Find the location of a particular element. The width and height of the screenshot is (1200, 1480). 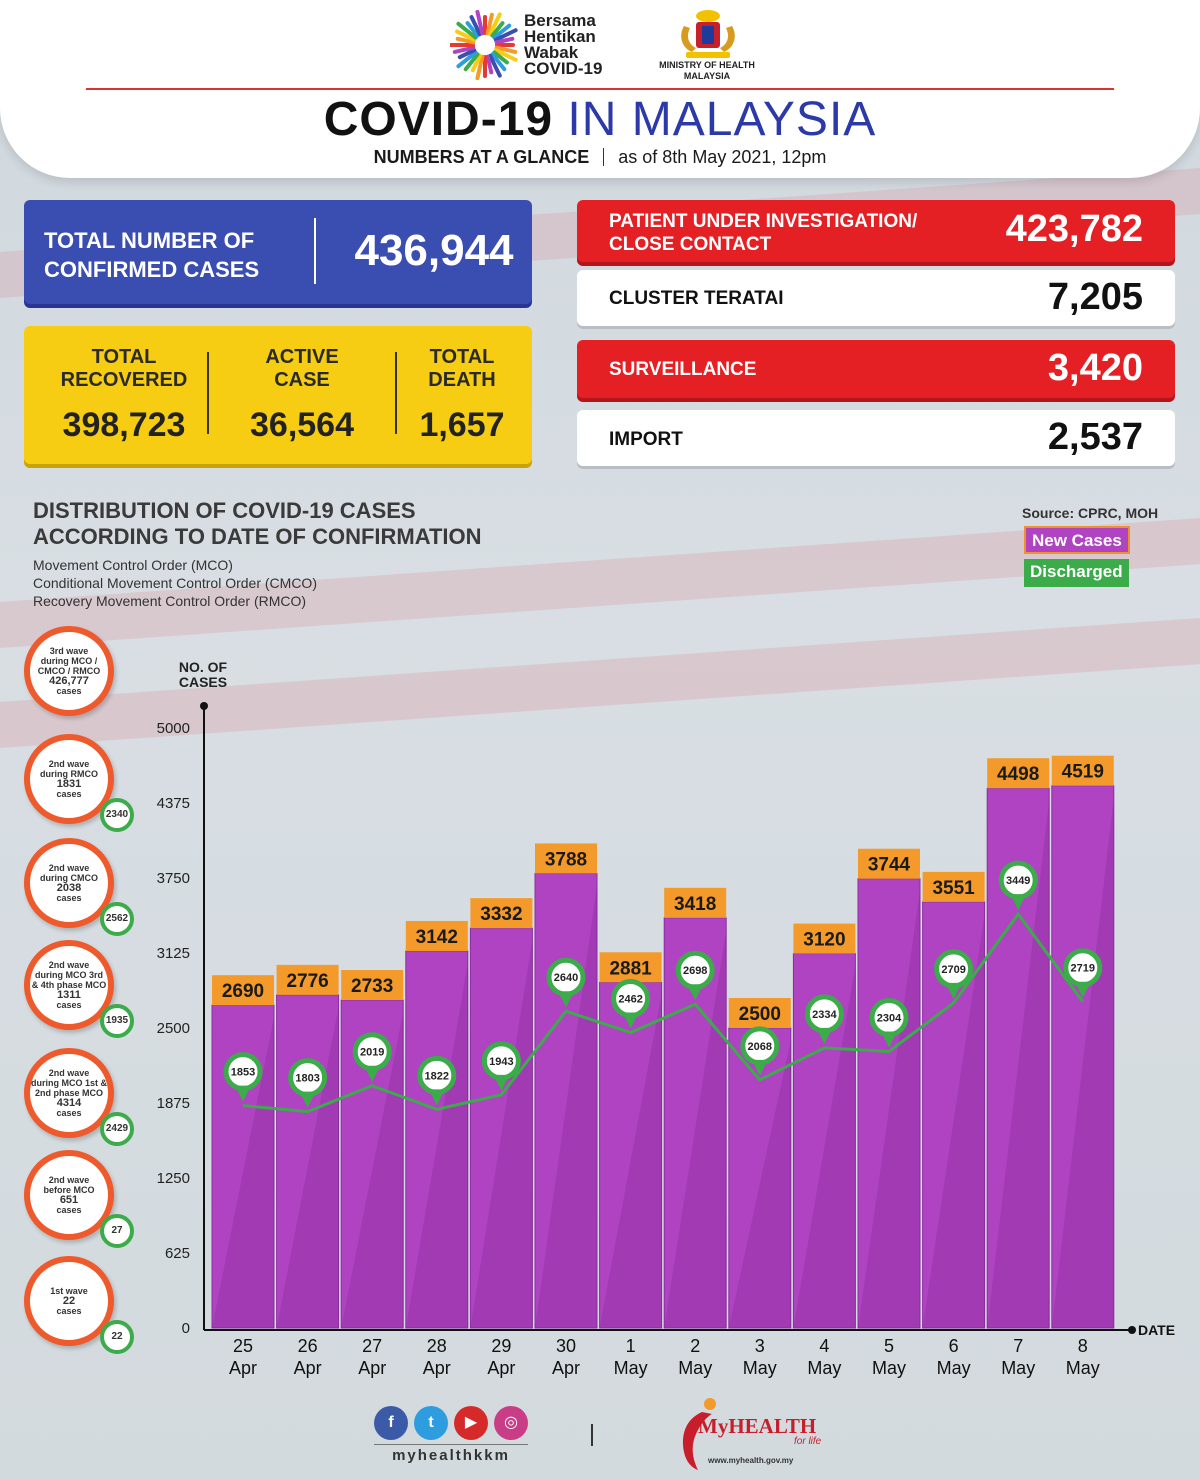

bar is located at coordinates (501, 1128).